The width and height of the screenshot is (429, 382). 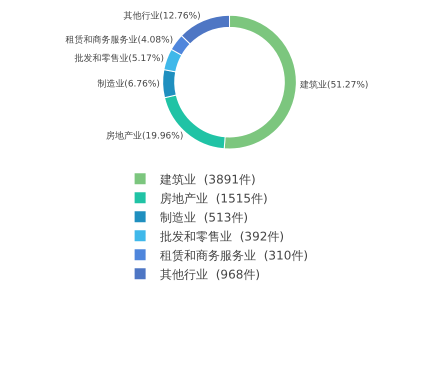 What do you see at coordinates (210, 274) in the screenshot?
I see `legend-label: 其他行业 (968件)` at bounding box center [210, 274].